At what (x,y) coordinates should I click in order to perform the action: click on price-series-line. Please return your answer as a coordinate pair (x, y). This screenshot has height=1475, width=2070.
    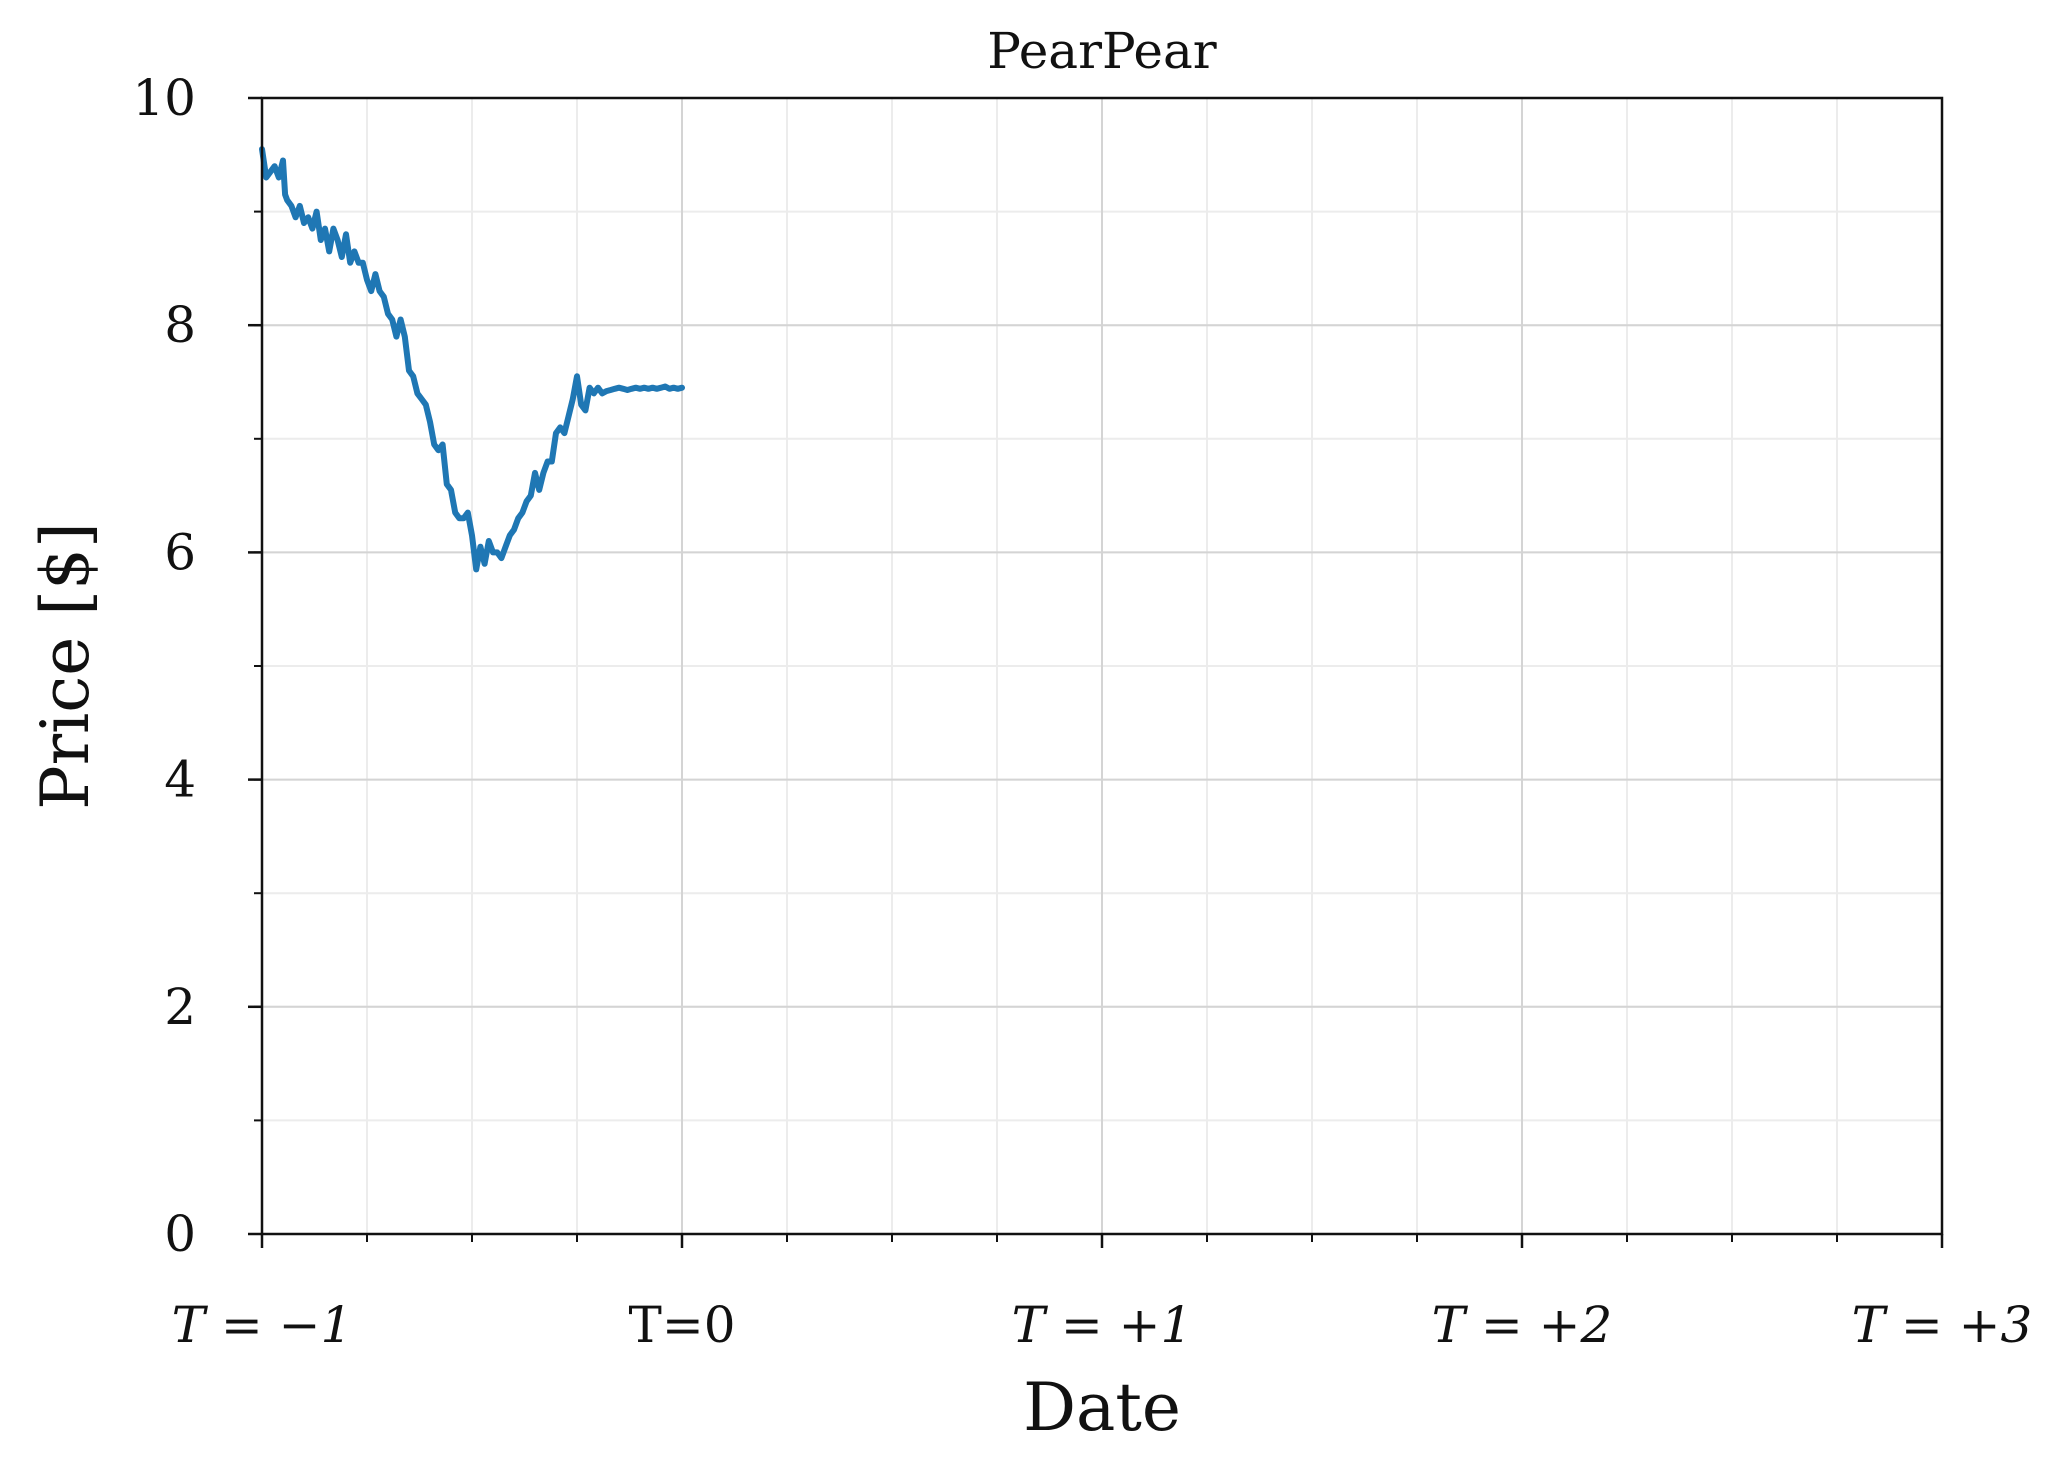
    Looking at the image, I should click on (472, 359).